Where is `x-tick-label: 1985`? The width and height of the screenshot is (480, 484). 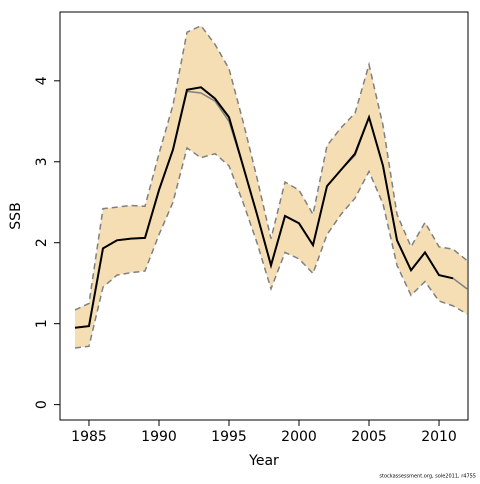 x-tick-label: 1985 is located at coordinates (89, 437).